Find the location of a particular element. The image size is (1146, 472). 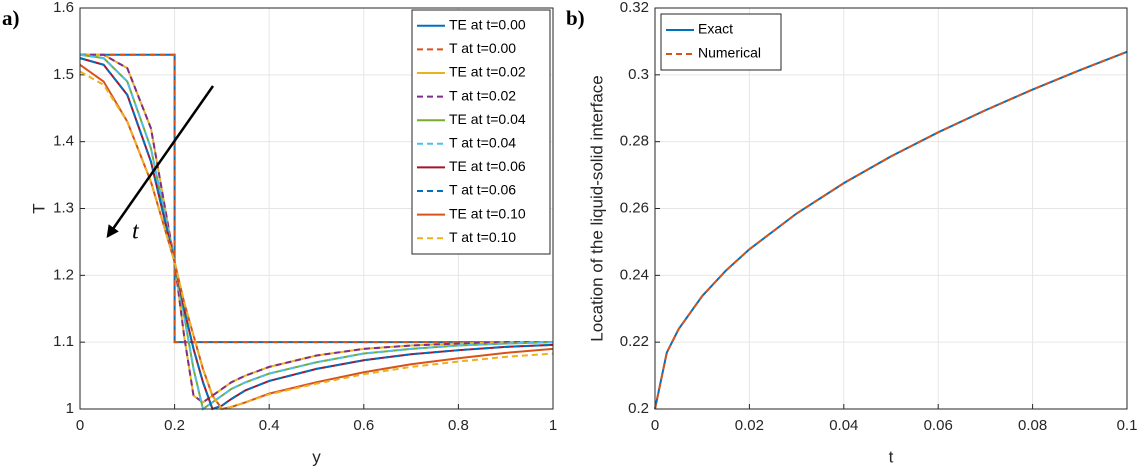

y-tick-label: 0.22 is located at coordinates (634, 341).